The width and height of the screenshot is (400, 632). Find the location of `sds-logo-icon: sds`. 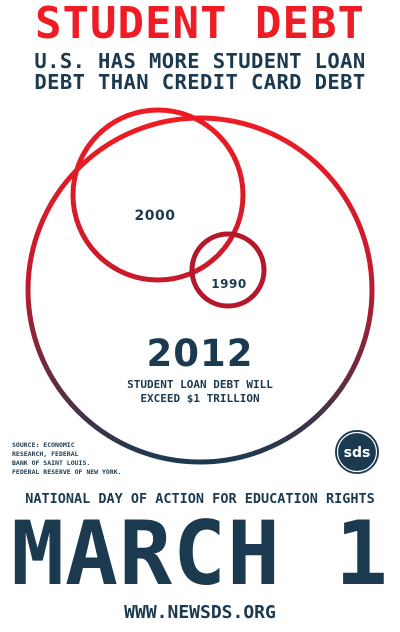

sds-logo-icon: sds is located at coordinates (357, 452).